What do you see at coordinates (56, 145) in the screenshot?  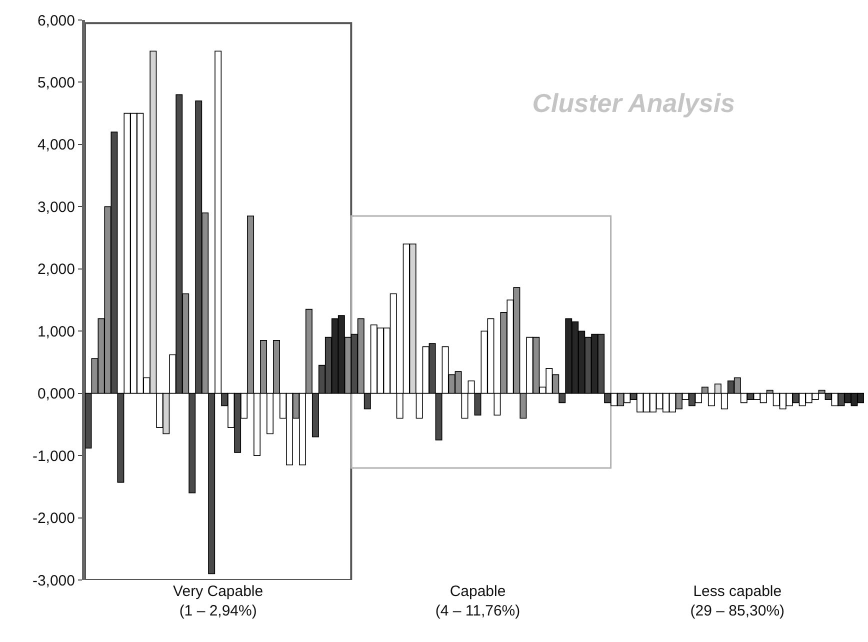 I see `y-tick-label: 4,000` at bounding box center [56, 145].